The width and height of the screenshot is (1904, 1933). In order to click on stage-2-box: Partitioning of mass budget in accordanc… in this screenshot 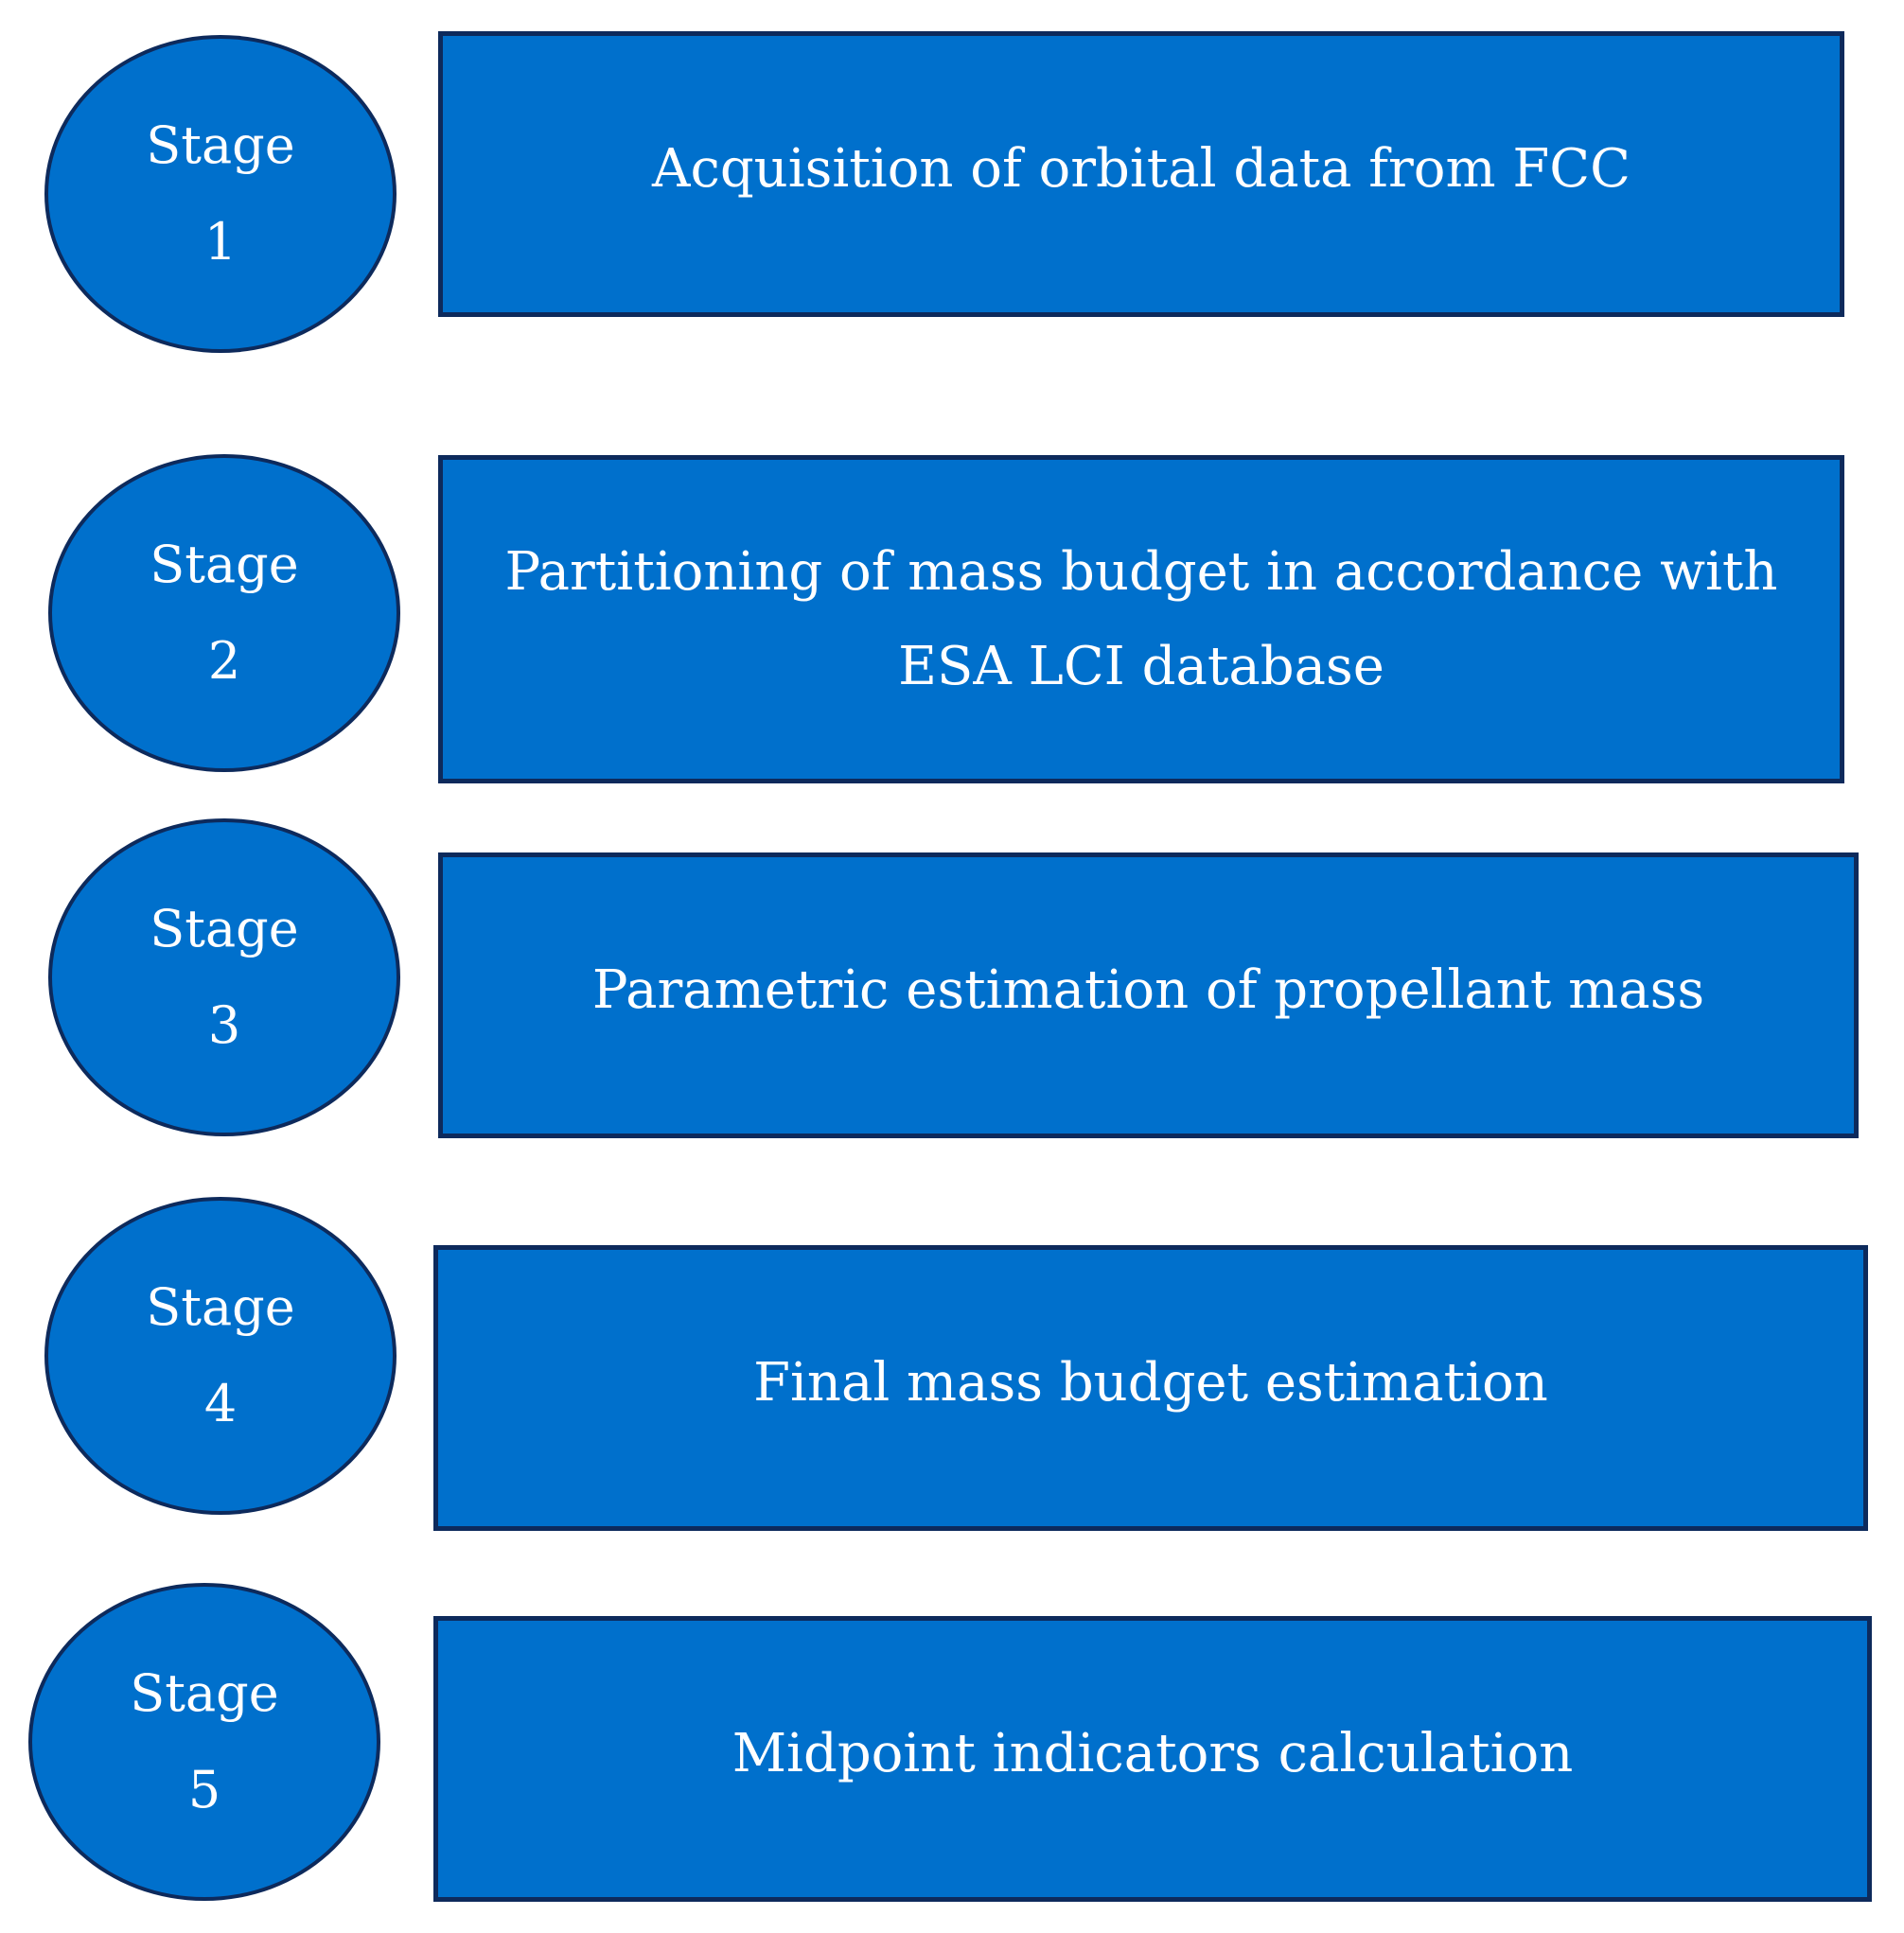, I will do `click(1141, 619)`.